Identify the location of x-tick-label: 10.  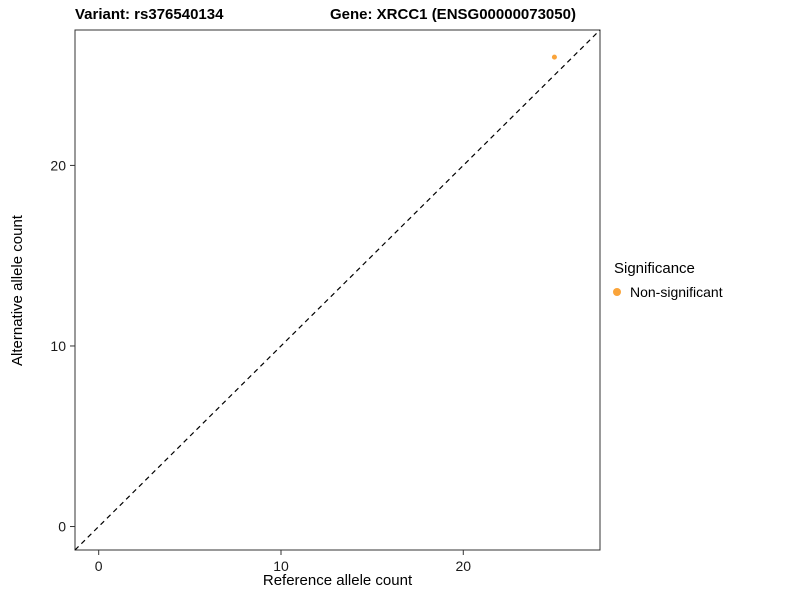
(281, 566).